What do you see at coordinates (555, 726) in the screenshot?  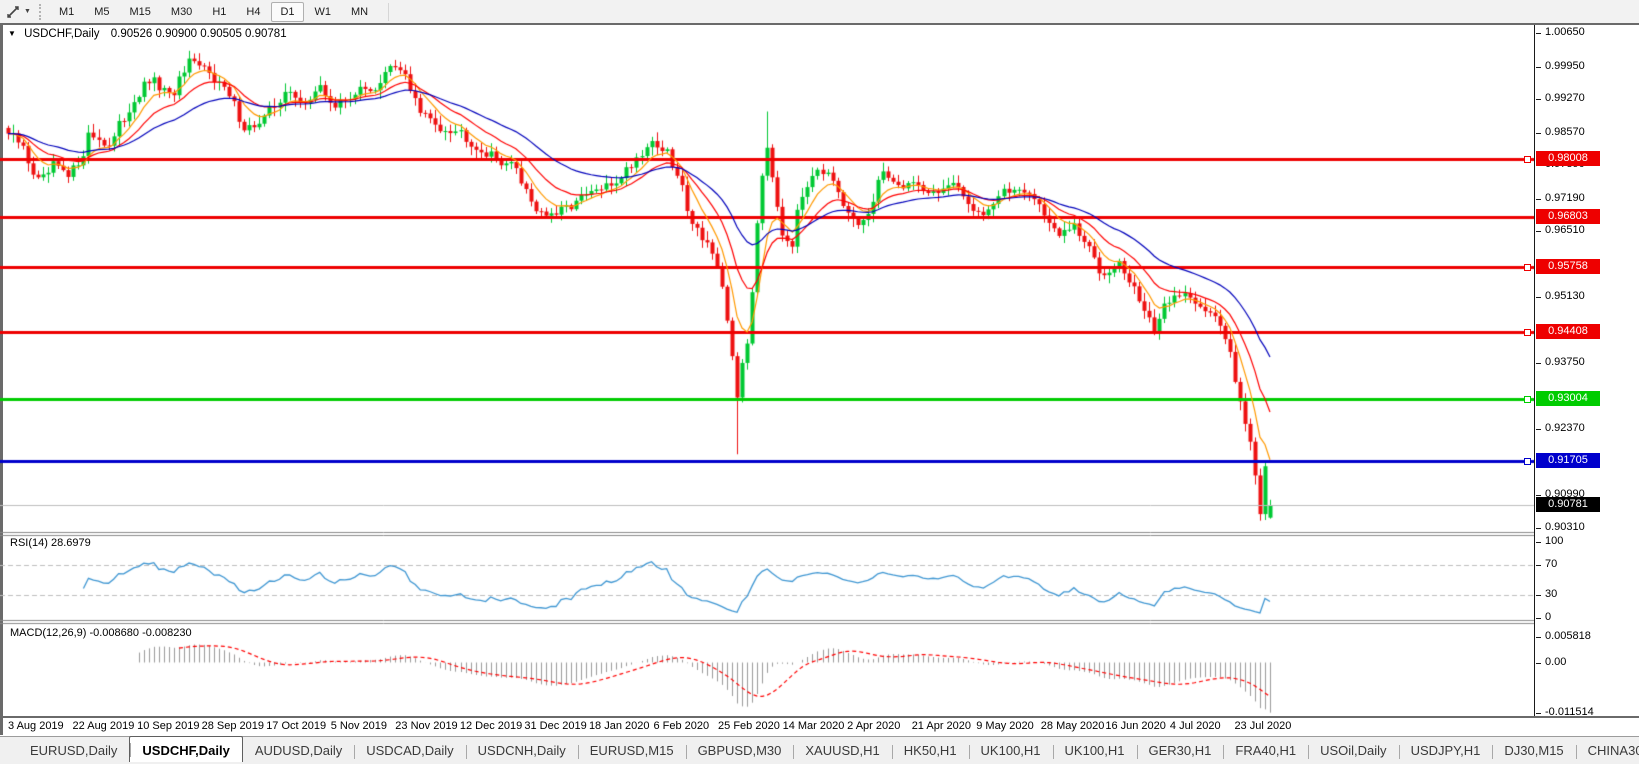 I see `date-tick-label: 31 Dec 2019` at bounding box center [555, 726].